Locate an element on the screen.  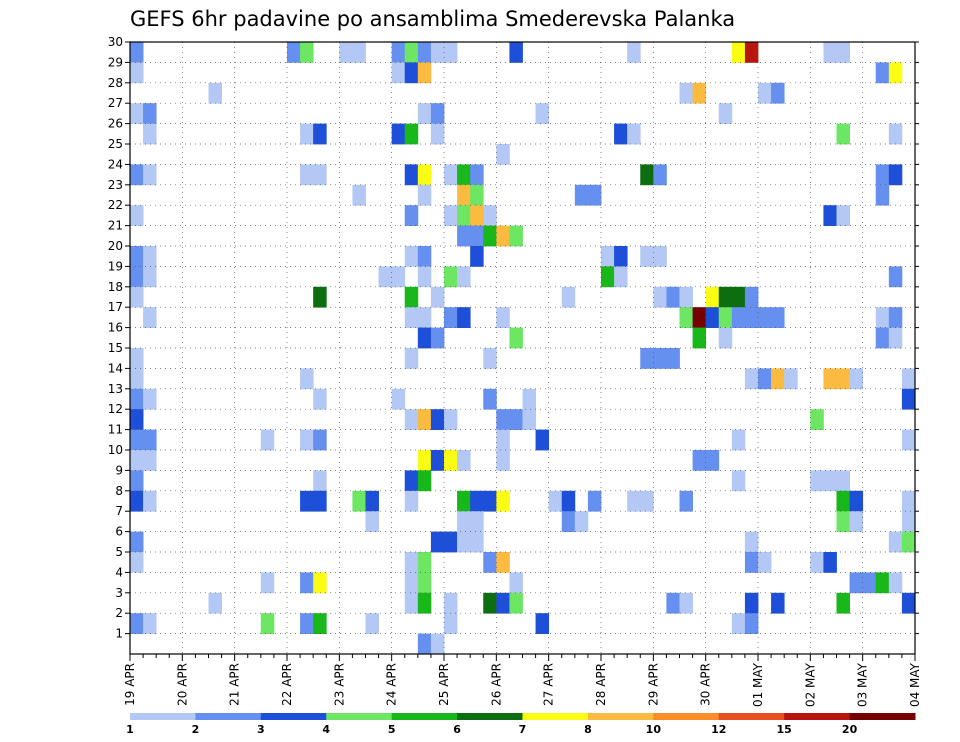
y-tick-label: 22 is located at coordinates (115, 205).